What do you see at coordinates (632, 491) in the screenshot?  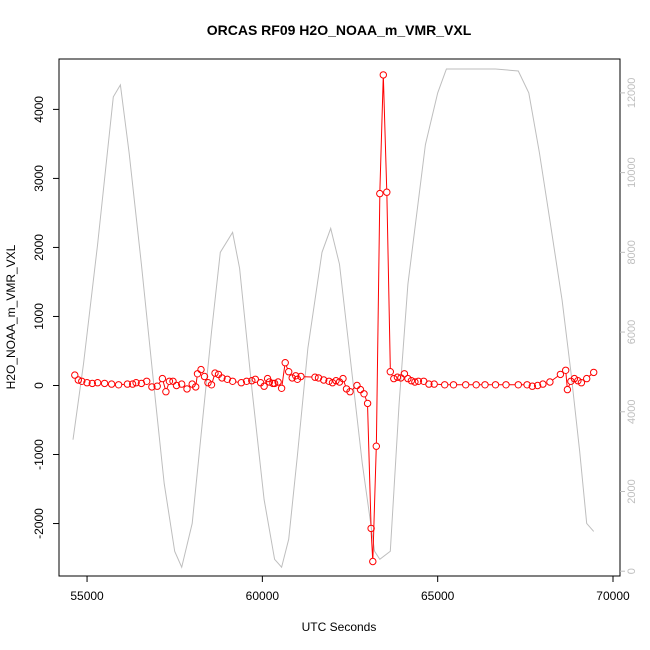 I see `y2-tick-label-1: 2000` at bounding box center [632, 491].